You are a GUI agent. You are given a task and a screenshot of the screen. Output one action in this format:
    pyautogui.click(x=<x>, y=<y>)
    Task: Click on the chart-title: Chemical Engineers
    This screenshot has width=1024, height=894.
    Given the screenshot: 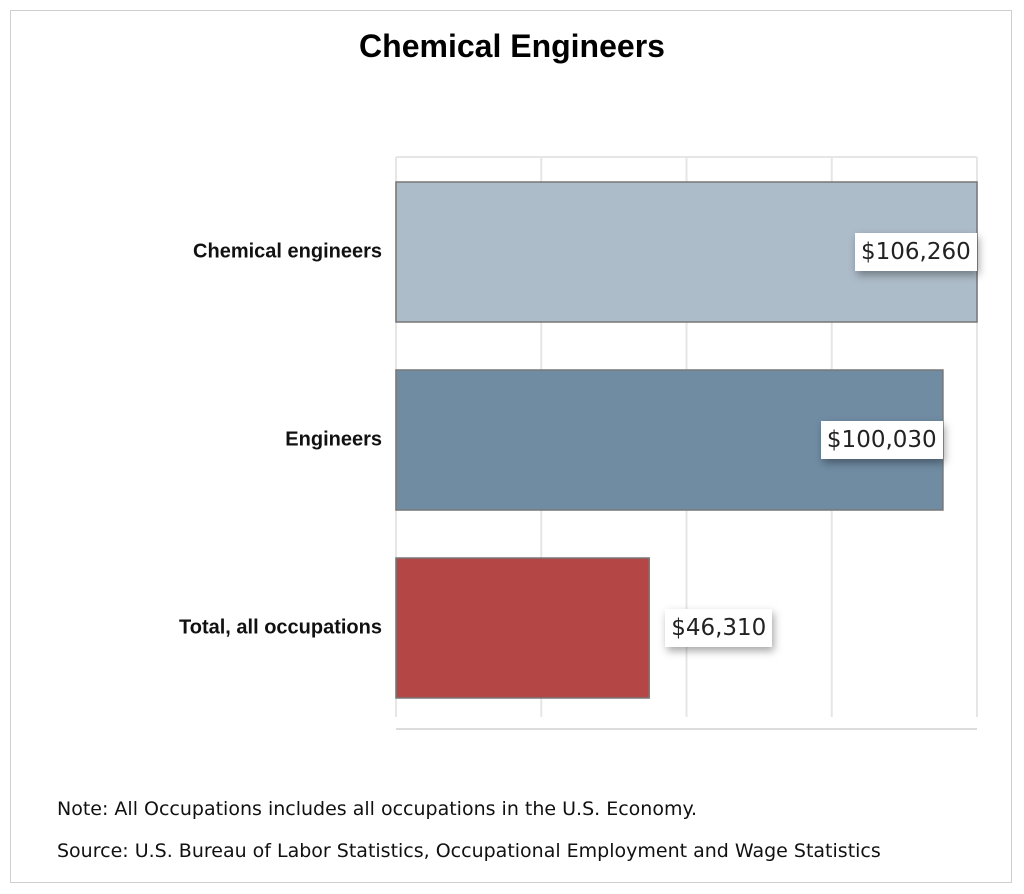 What is the action you would take?
    pyautogui.click(x=512, y=46)
    